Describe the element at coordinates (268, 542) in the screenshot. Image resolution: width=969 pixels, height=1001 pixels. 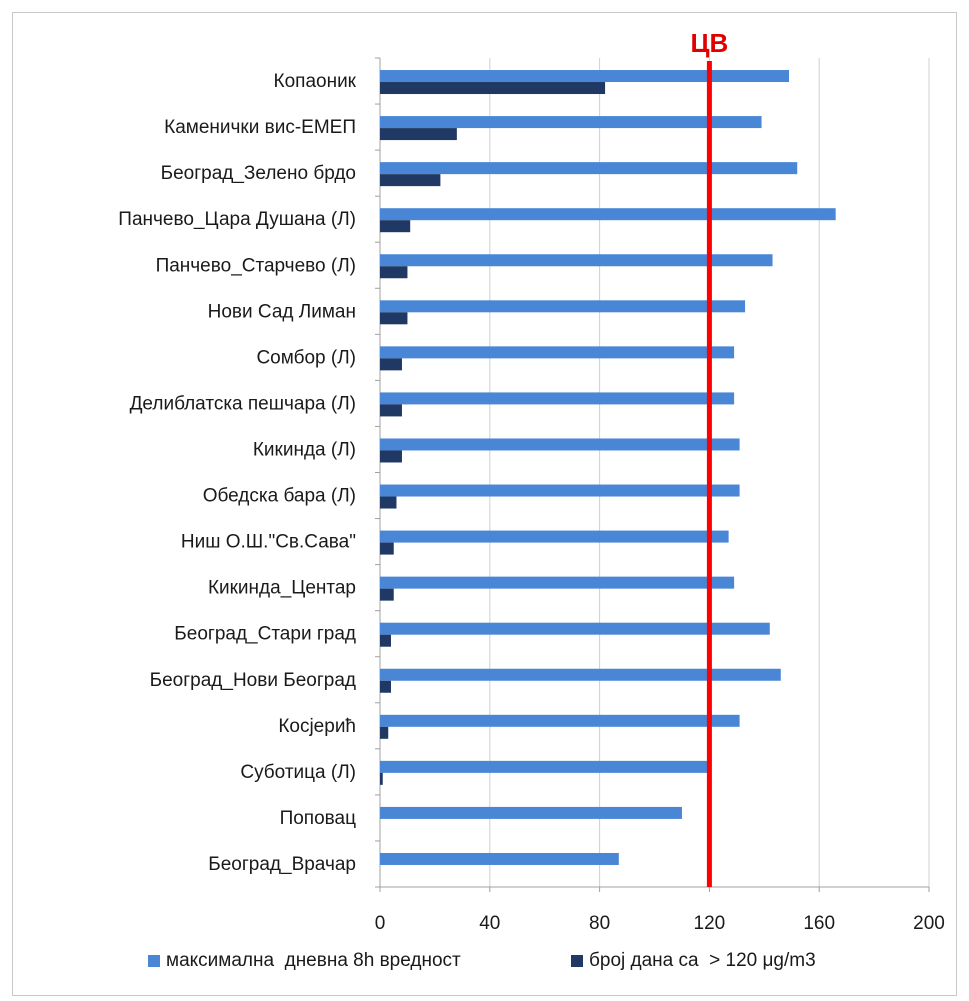
I see `category-label: Ниш О.Ш."Св.Сава"` at that location.